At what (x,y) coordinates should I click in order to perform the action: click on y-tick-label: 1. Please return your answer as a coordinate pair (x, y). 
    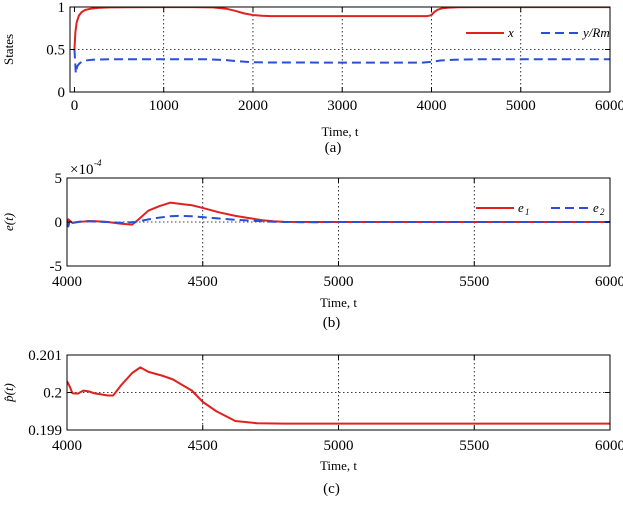
    Looking at the image, I should click on (62, 8).